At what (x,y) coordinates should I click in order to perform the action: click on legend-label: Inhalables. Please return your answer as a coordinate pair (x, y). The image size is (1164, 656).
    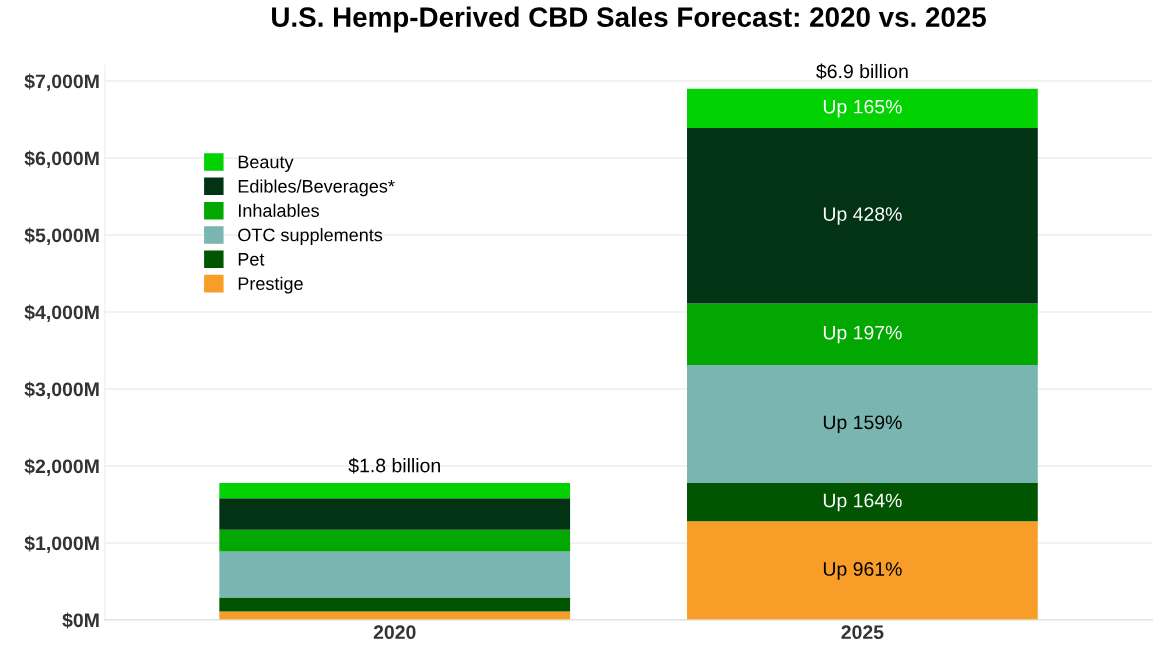
    Looking at the image, I should click on (278, 210).